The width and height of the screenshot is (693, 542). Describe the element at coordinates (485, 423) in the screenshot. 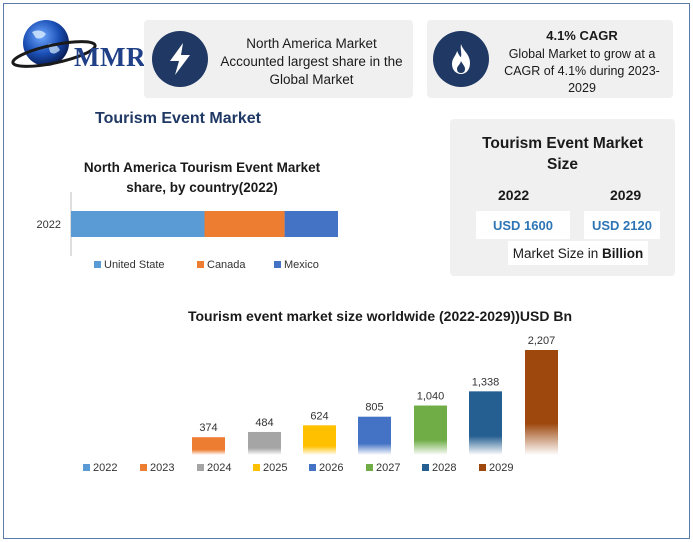

I see `market-bar-2028` at that location.